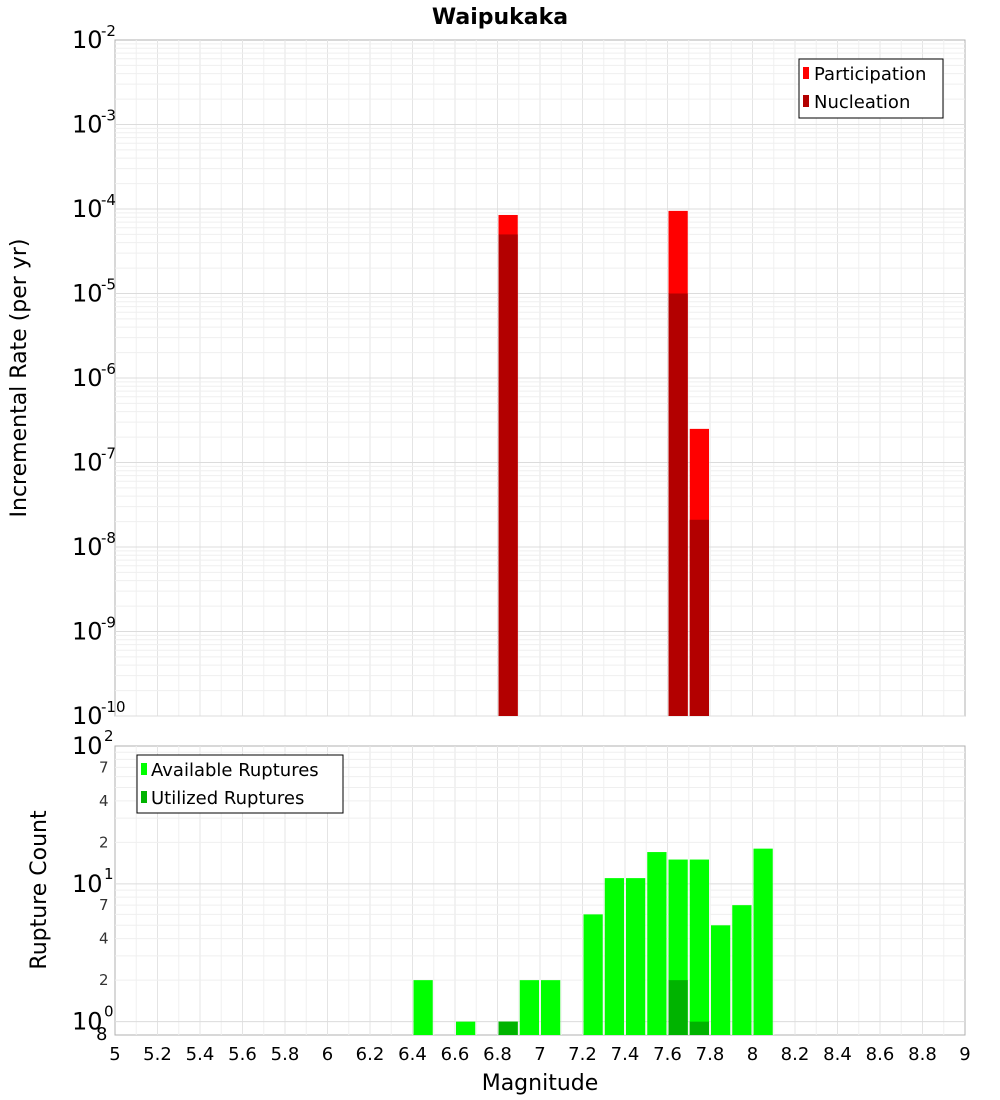 Image resolution: width=1000 pixels, height=1100 pixels. What do you see at coordinates (109, 874) in the screenshot?
I see `bottom-y-tick-exponent: 1` at bounding box center [109, 874].